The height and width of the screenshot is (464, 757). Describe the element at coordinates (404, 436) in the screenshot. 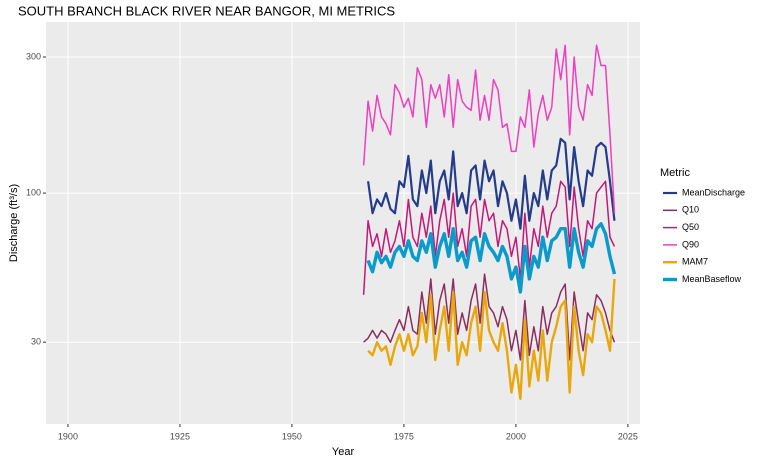

I see `x-tick-label: 1975` at that location.